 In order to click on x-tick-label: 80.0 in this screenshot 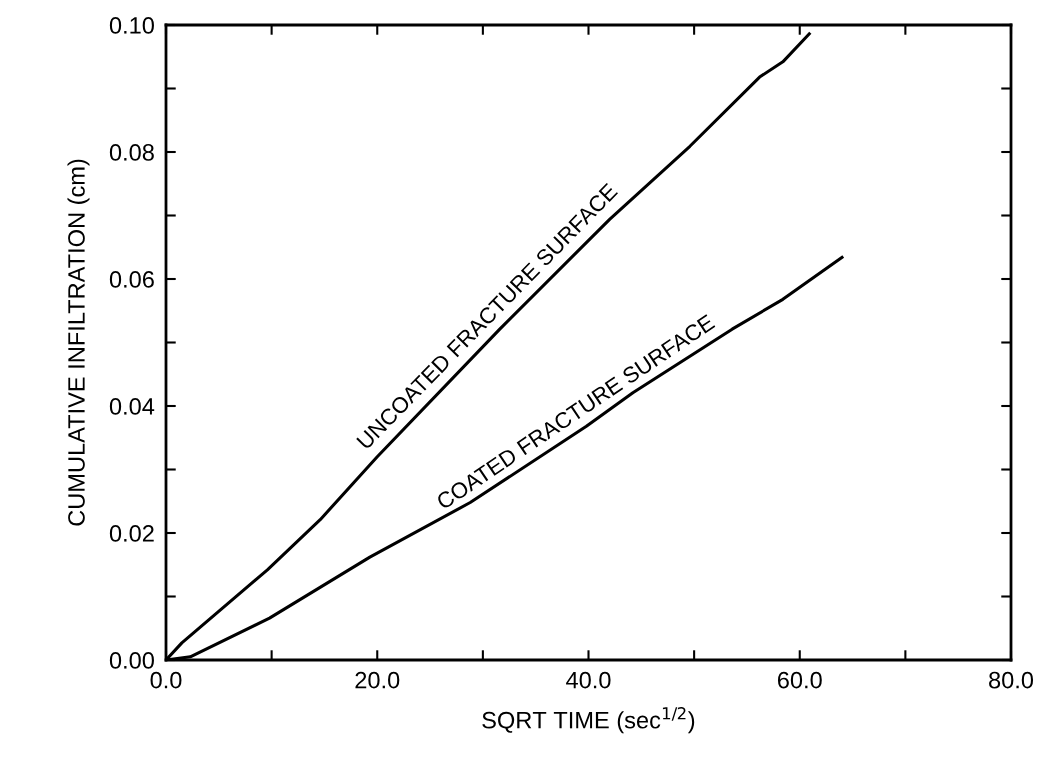, I will do `click(1011, 680)`.